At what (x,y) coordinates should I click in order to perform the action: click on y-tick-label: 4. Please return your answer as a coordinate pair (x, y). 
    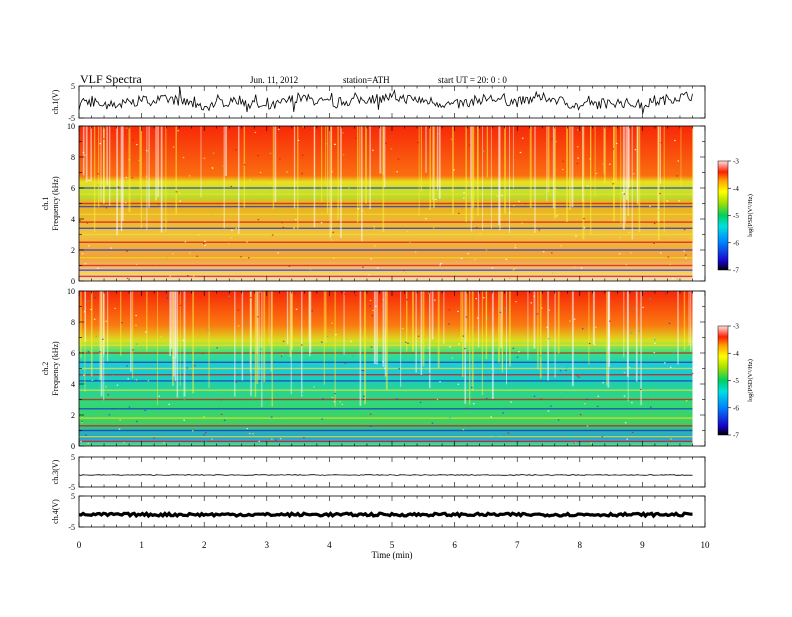
    Looking at the image, I should click on (73, 219).